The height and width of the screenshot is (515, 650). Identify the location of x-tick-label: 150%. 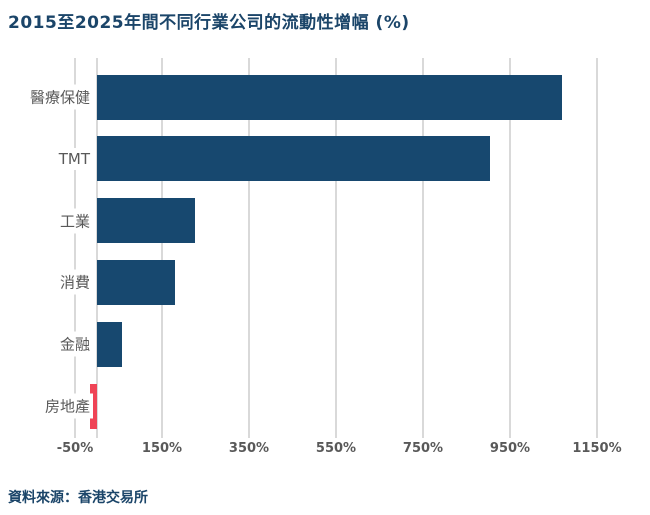
(162, 448).